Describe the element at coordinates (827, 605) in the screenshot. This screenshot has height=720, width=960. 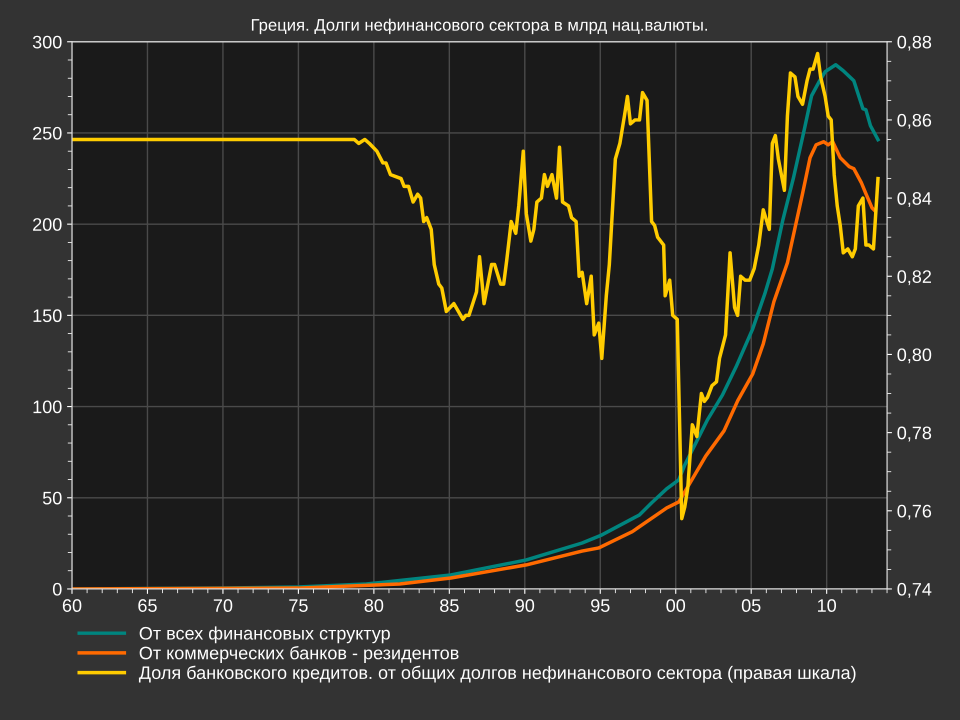
I see `x-tick-label: 10` at that location.